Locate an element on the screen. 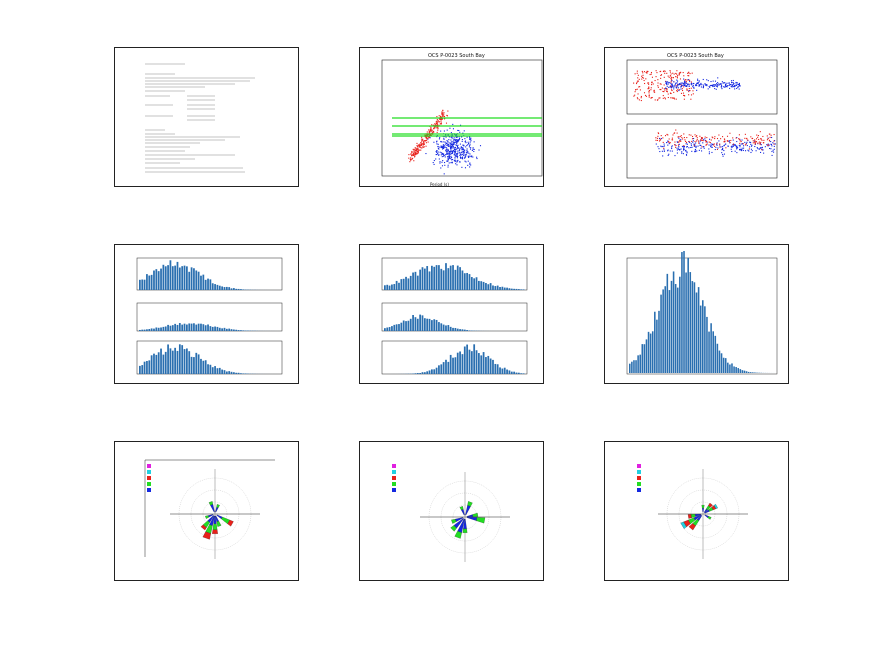 The image size is (875, 656). slide-thumbnail-2: OCS P-0023 South Bay Period (s) is located at coordinates (451, 117).